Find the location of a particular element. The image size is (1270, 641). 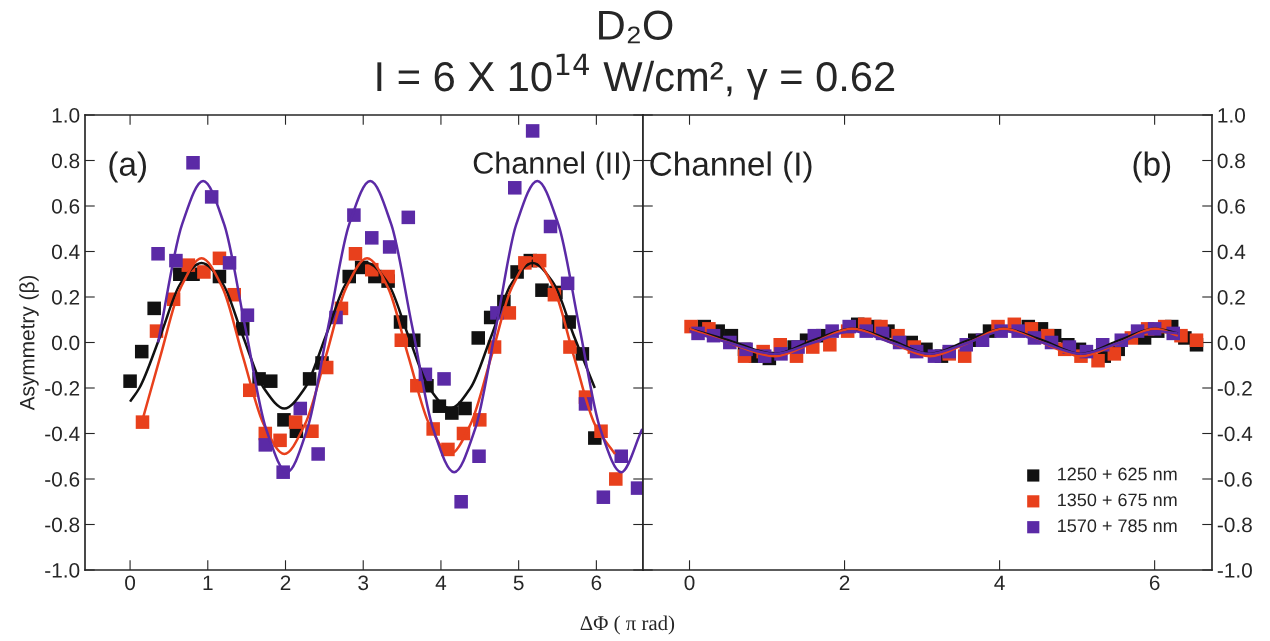

legend-label: 1250 + 625 nm is located at coordinates (1117, 474).